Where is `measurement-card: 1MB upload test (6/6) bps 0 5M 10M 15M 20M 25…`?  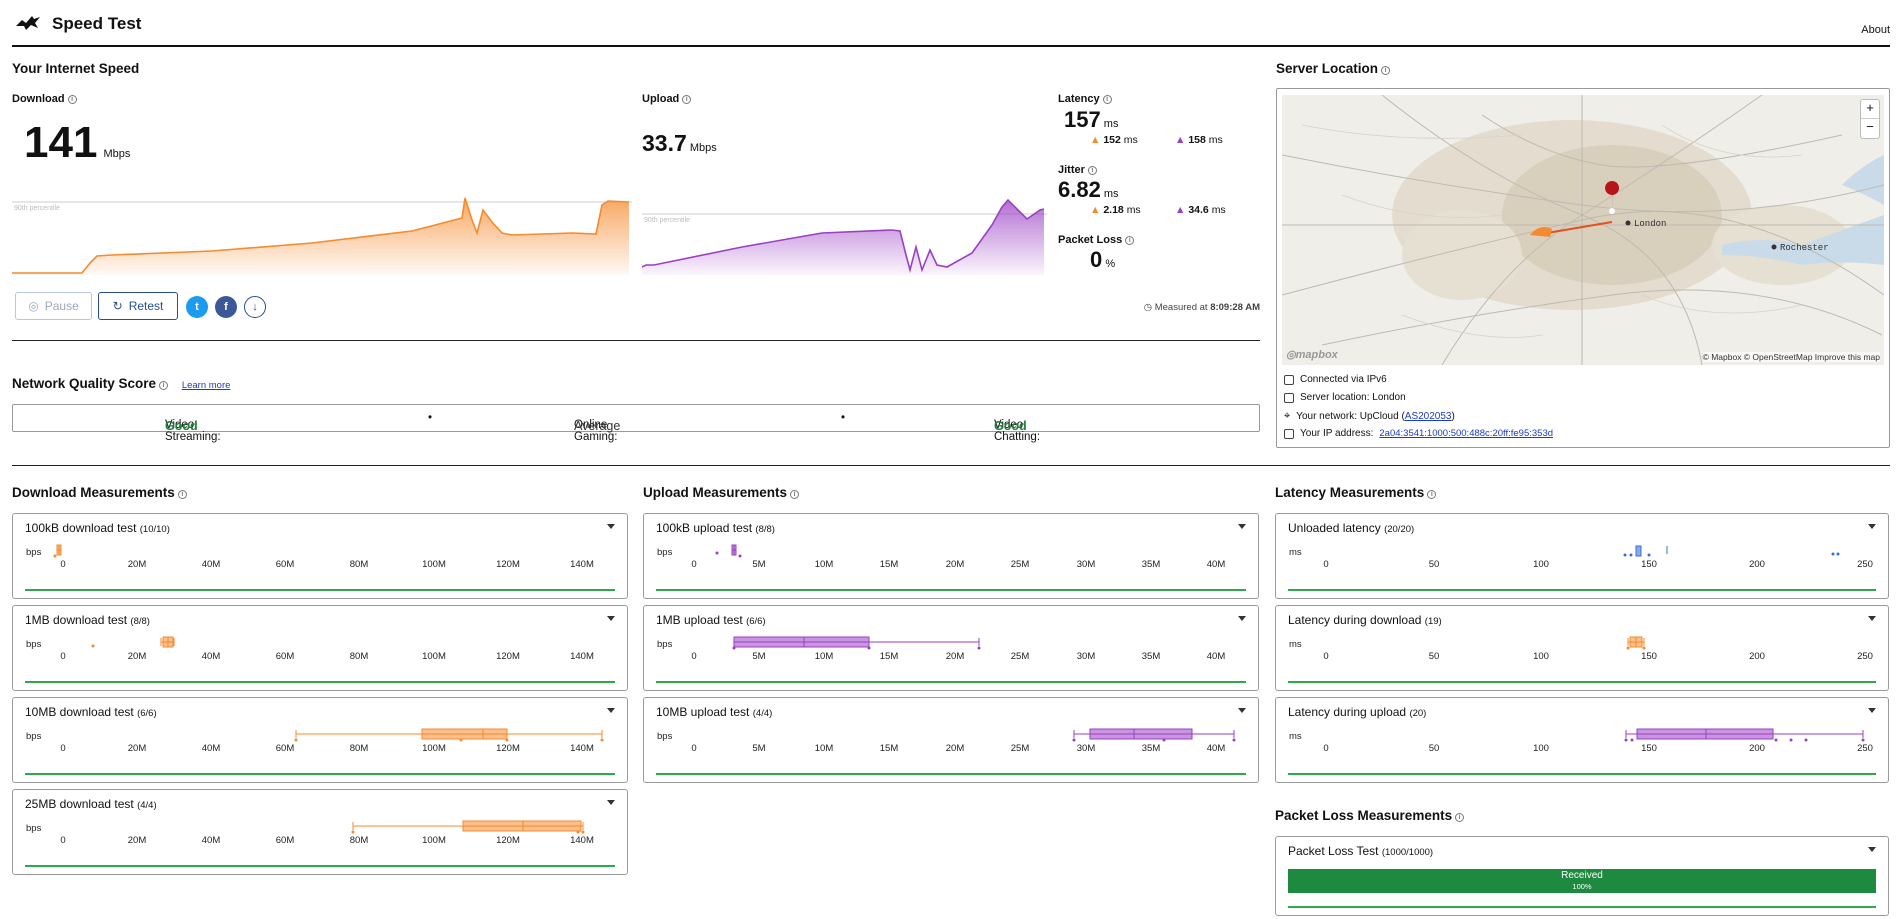 measurement-card: 1MB upload test (6/6) bps 0 5M 10M 15M 20M 25… is located at coordinates (951, 648).